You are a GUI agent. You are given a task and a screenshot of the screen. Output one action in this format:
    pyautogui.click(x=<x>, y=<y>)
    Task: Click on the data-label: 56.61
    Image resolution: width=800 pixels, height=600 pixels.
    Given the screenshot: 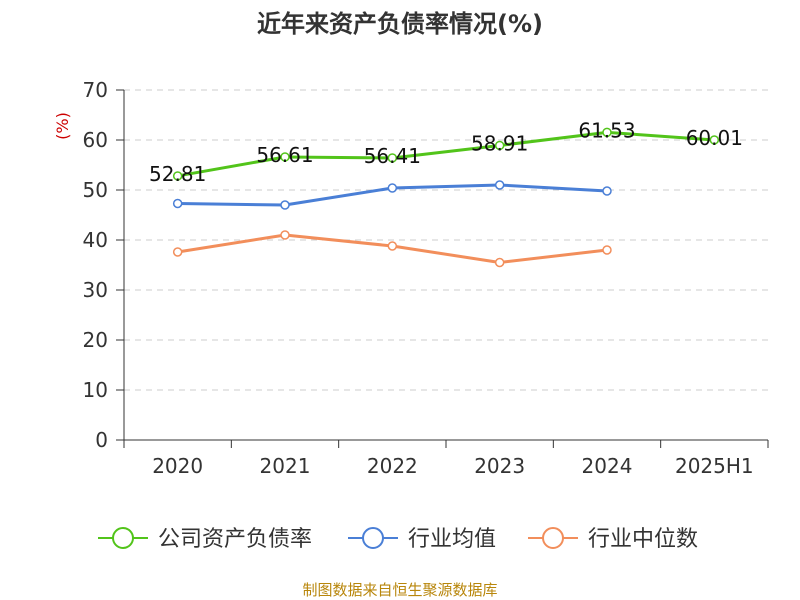 What is the action you would take?
    pyautogui.click(x=284, y=155)
    